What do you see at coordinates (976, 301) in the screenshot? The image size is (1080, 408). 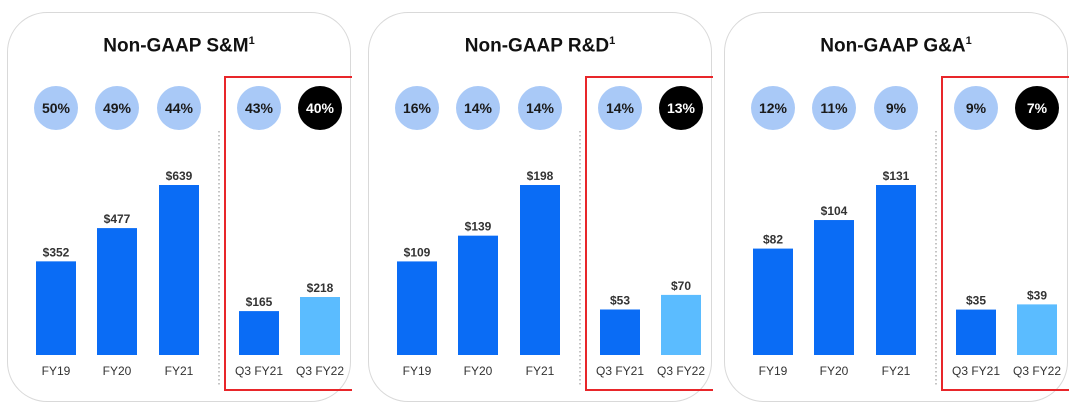 I see `value-label: $35` at bounding box center [976, 301].